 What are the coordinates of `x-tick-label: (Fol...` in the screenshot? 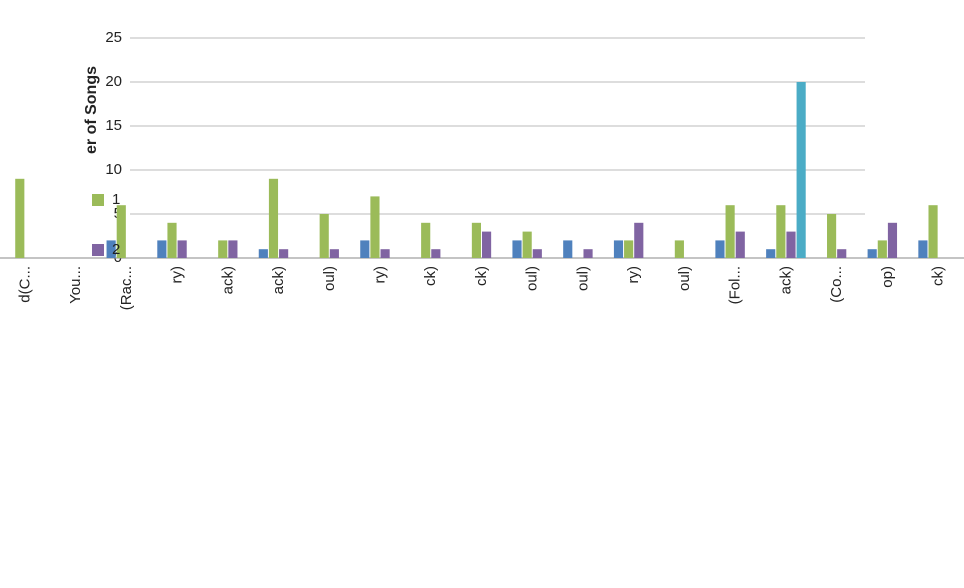 It's located at (735, 285).